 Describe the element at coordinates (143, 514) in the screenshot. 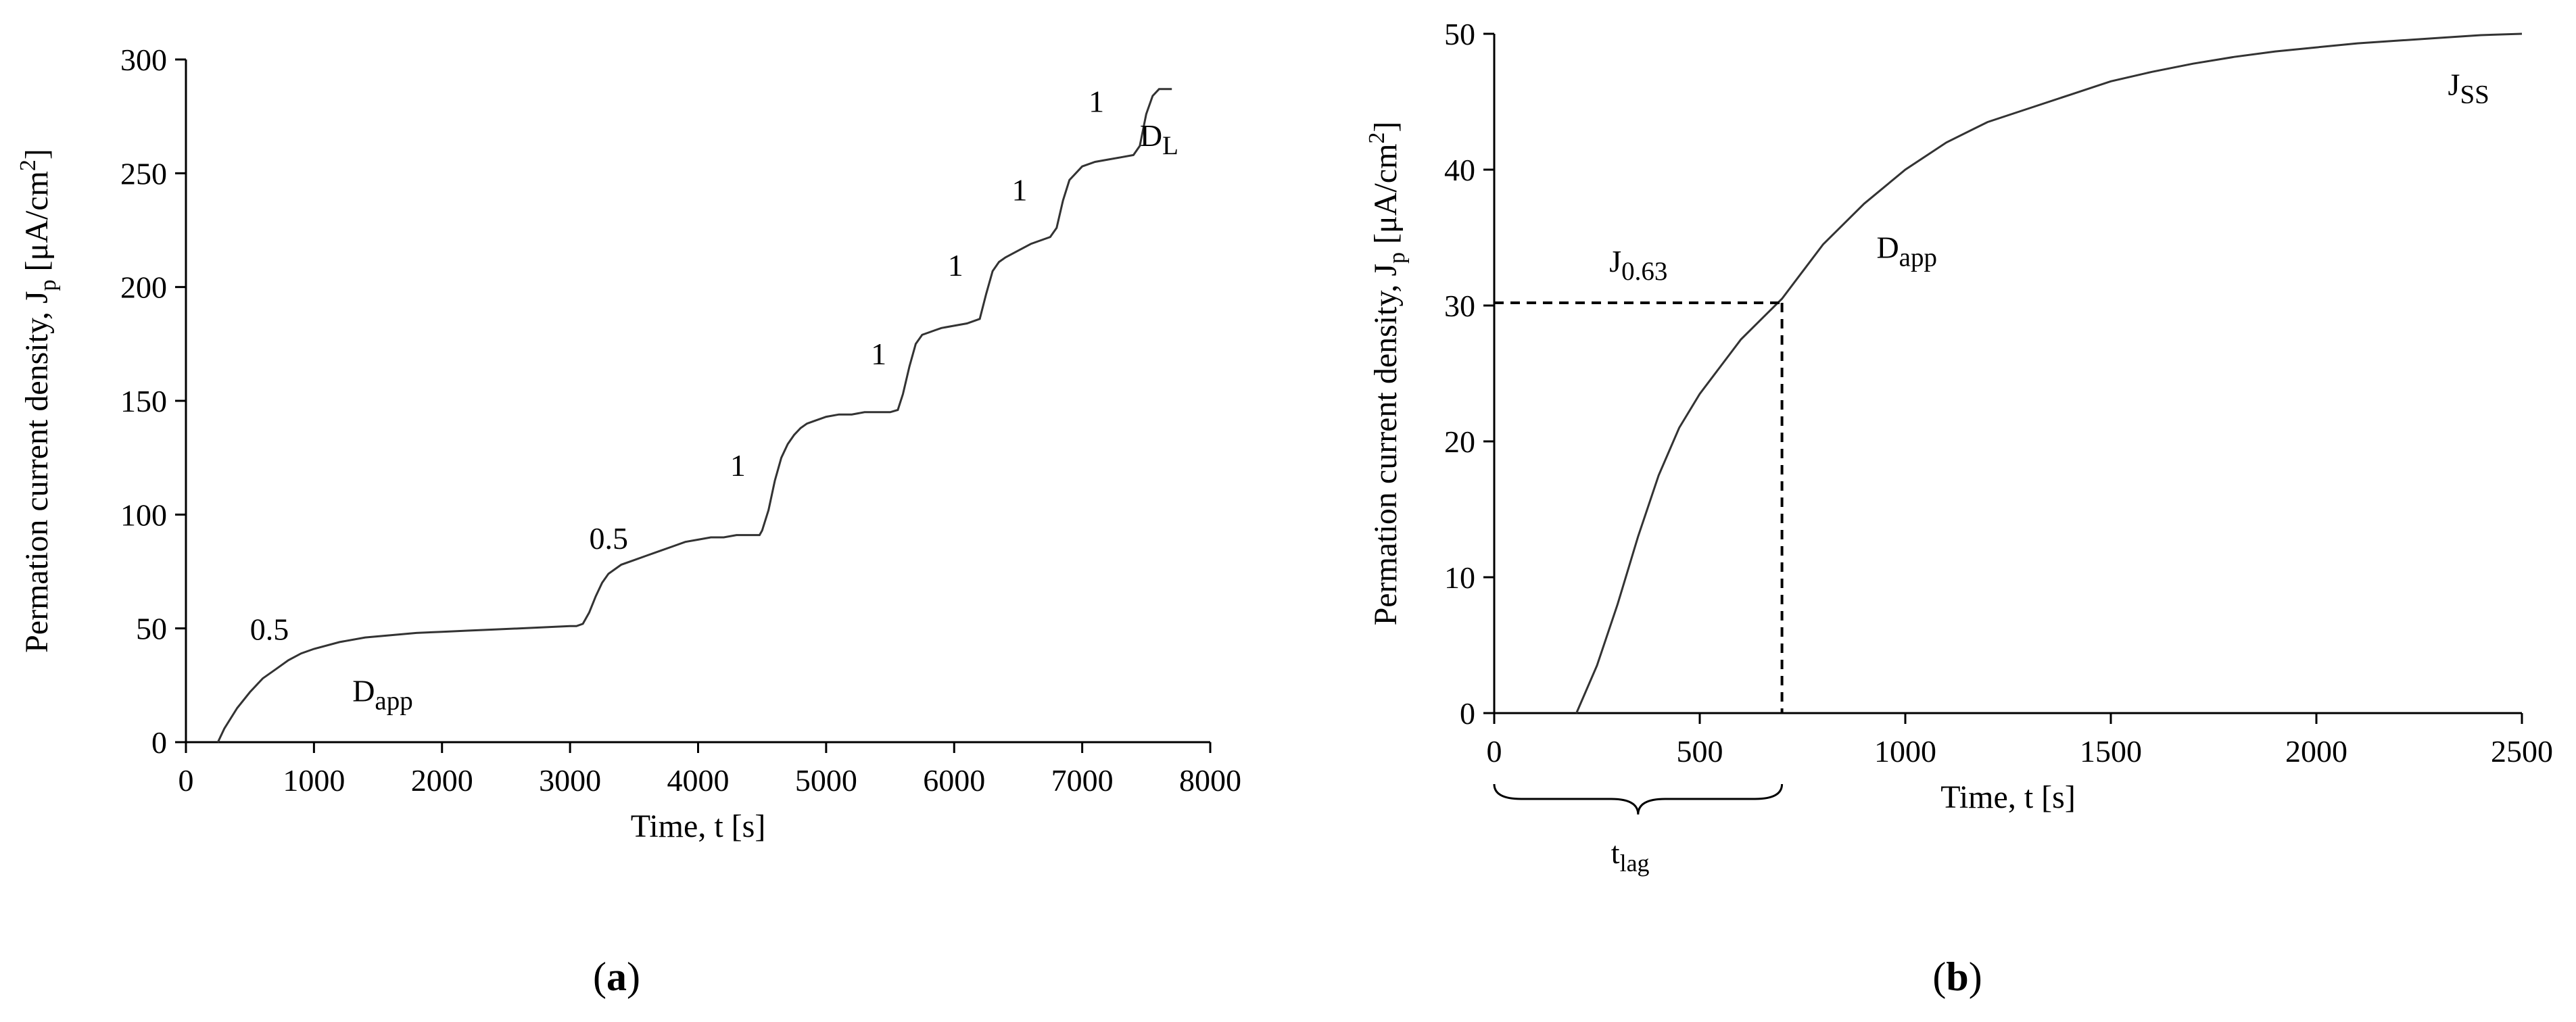

I see `y-tick-label: 100` at that location.